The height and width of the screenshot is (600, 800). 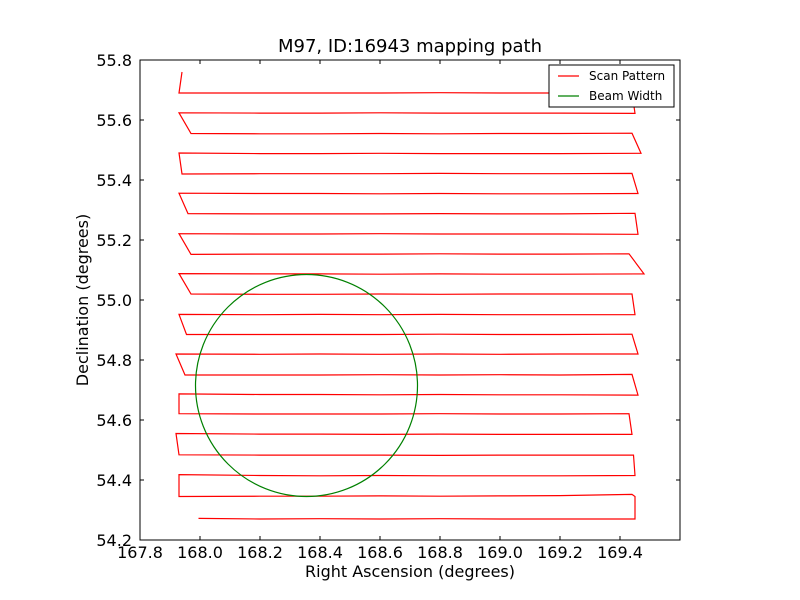 What do you see at coordinates (114, 540) in the screenshot?
I see `y-tick-label: 54.2` at bounding box center [114, 540].